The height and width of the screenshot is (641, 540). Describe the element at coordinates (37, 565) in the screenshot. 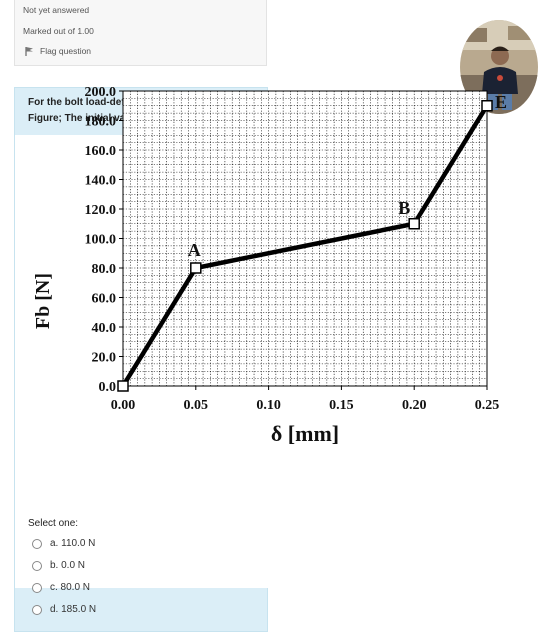

I see `option-b-radio` at that location.